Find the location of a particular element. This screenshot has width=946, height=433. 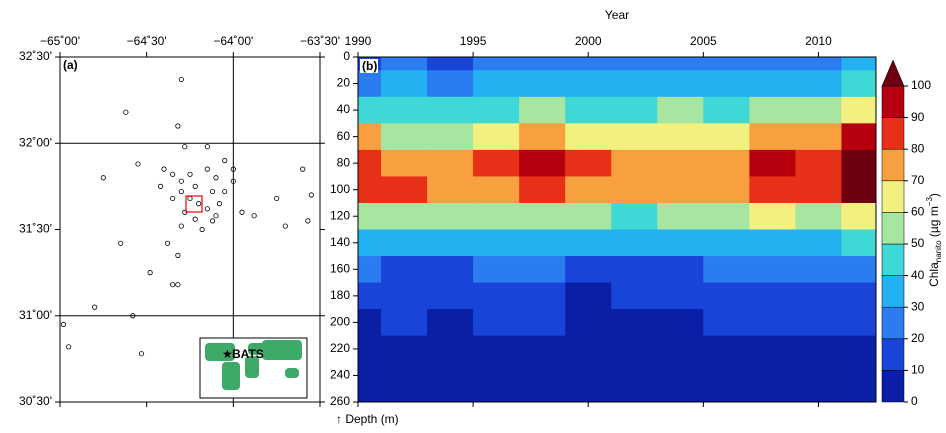

y-tick-label: 20 is located at coordinates (344, 83).